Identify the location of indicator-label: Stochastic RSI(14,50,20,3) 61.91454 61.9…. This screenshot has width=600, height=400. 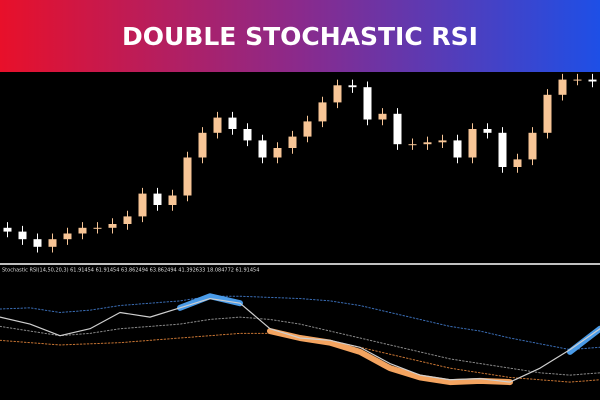
(130, 271).